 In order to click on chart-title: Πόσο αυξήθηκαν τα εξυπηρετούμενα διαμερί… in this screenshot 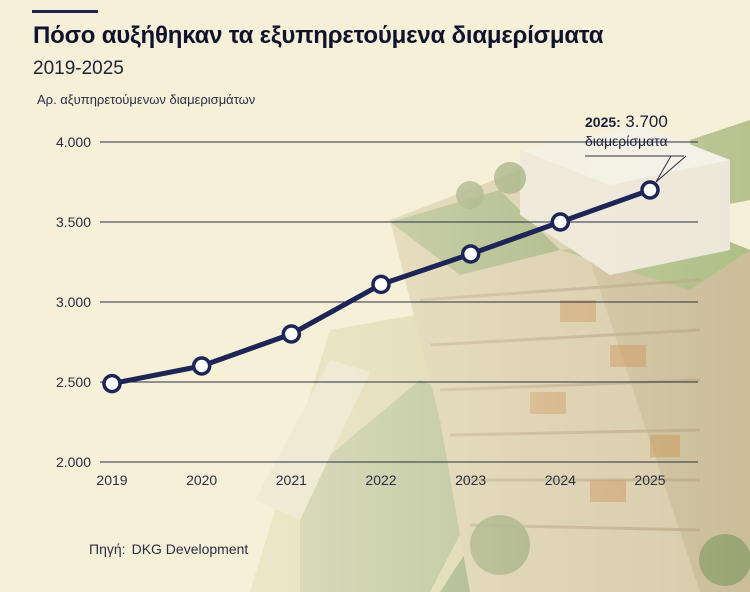, I will do `click(318, 35)`.